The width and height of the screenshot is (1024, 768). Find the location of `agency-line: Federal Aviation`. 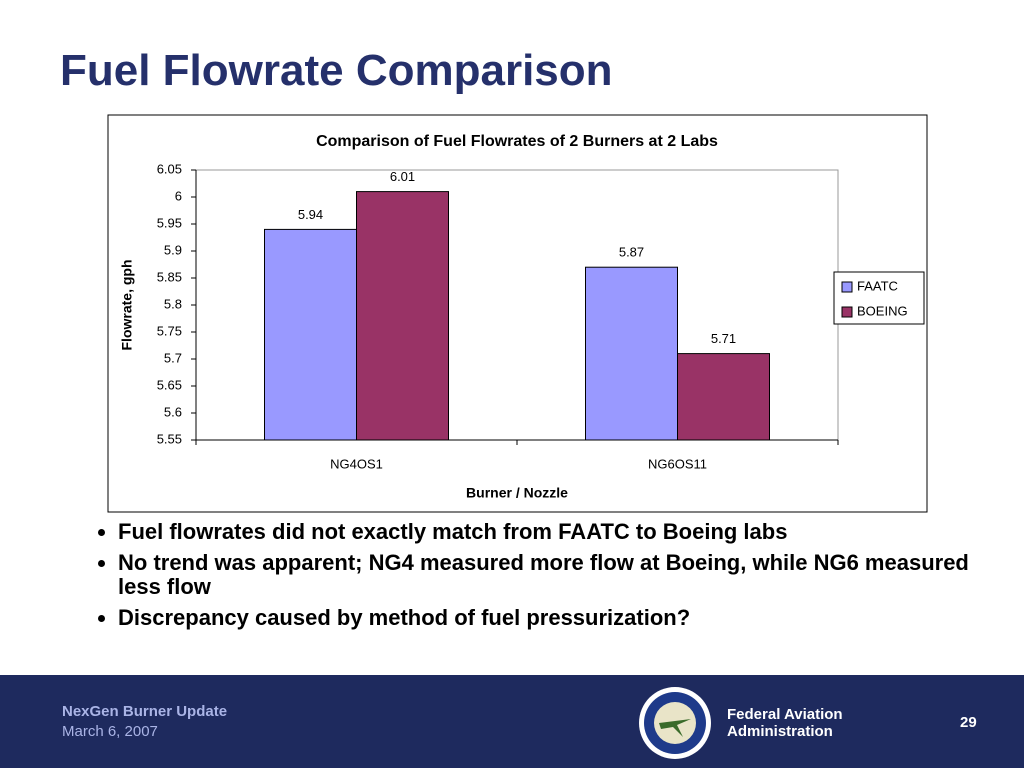

agency-line: Federal Aviation is located at coordinates (785, 714).